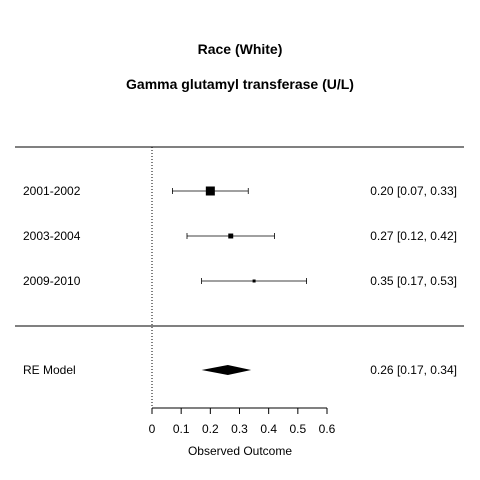 The height and width of the screenshot is (480, 480). I want to click on summary-diamond, so click(226, 370).